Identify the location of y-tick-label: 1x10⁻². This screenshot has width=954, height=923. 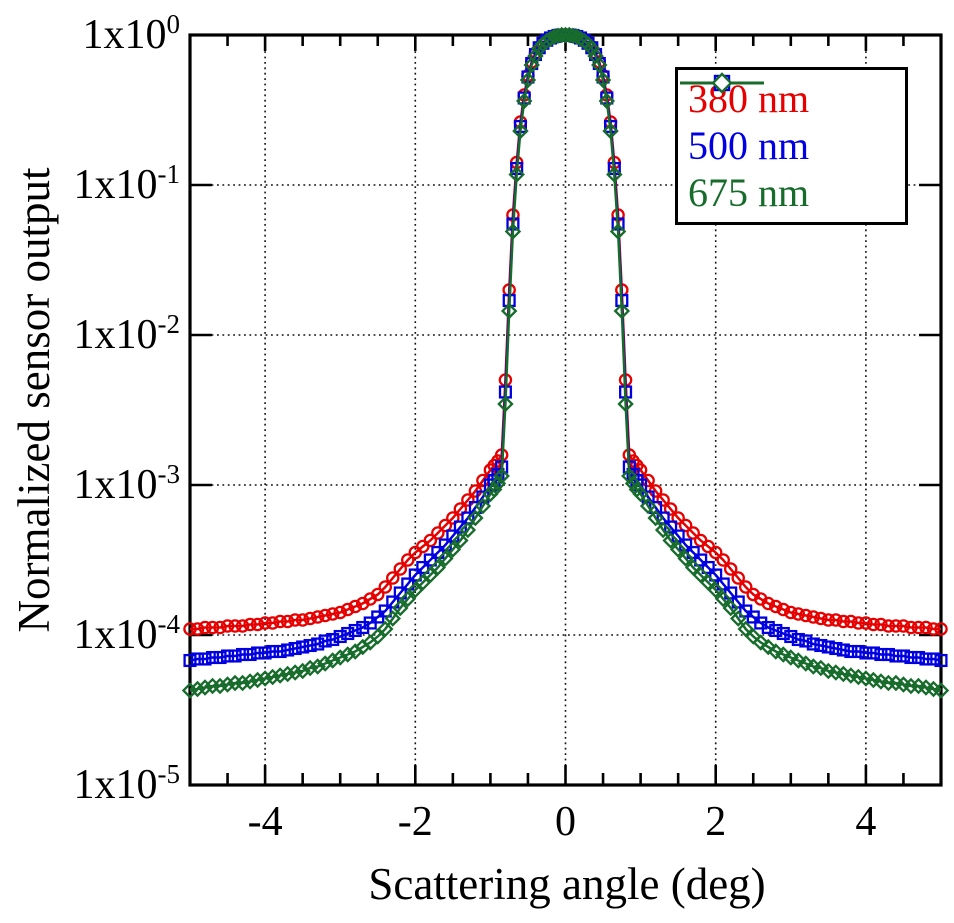
(127, 334).